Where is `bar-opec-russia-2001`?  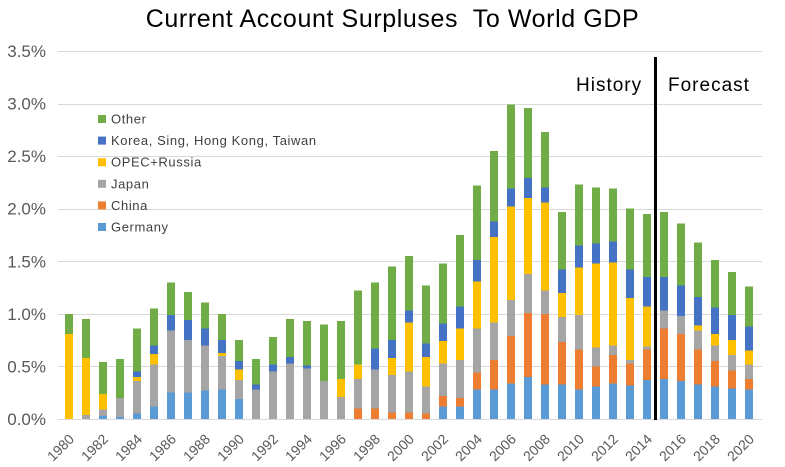
bar-opec-russia-2001 is located at coordinates (426, 371).